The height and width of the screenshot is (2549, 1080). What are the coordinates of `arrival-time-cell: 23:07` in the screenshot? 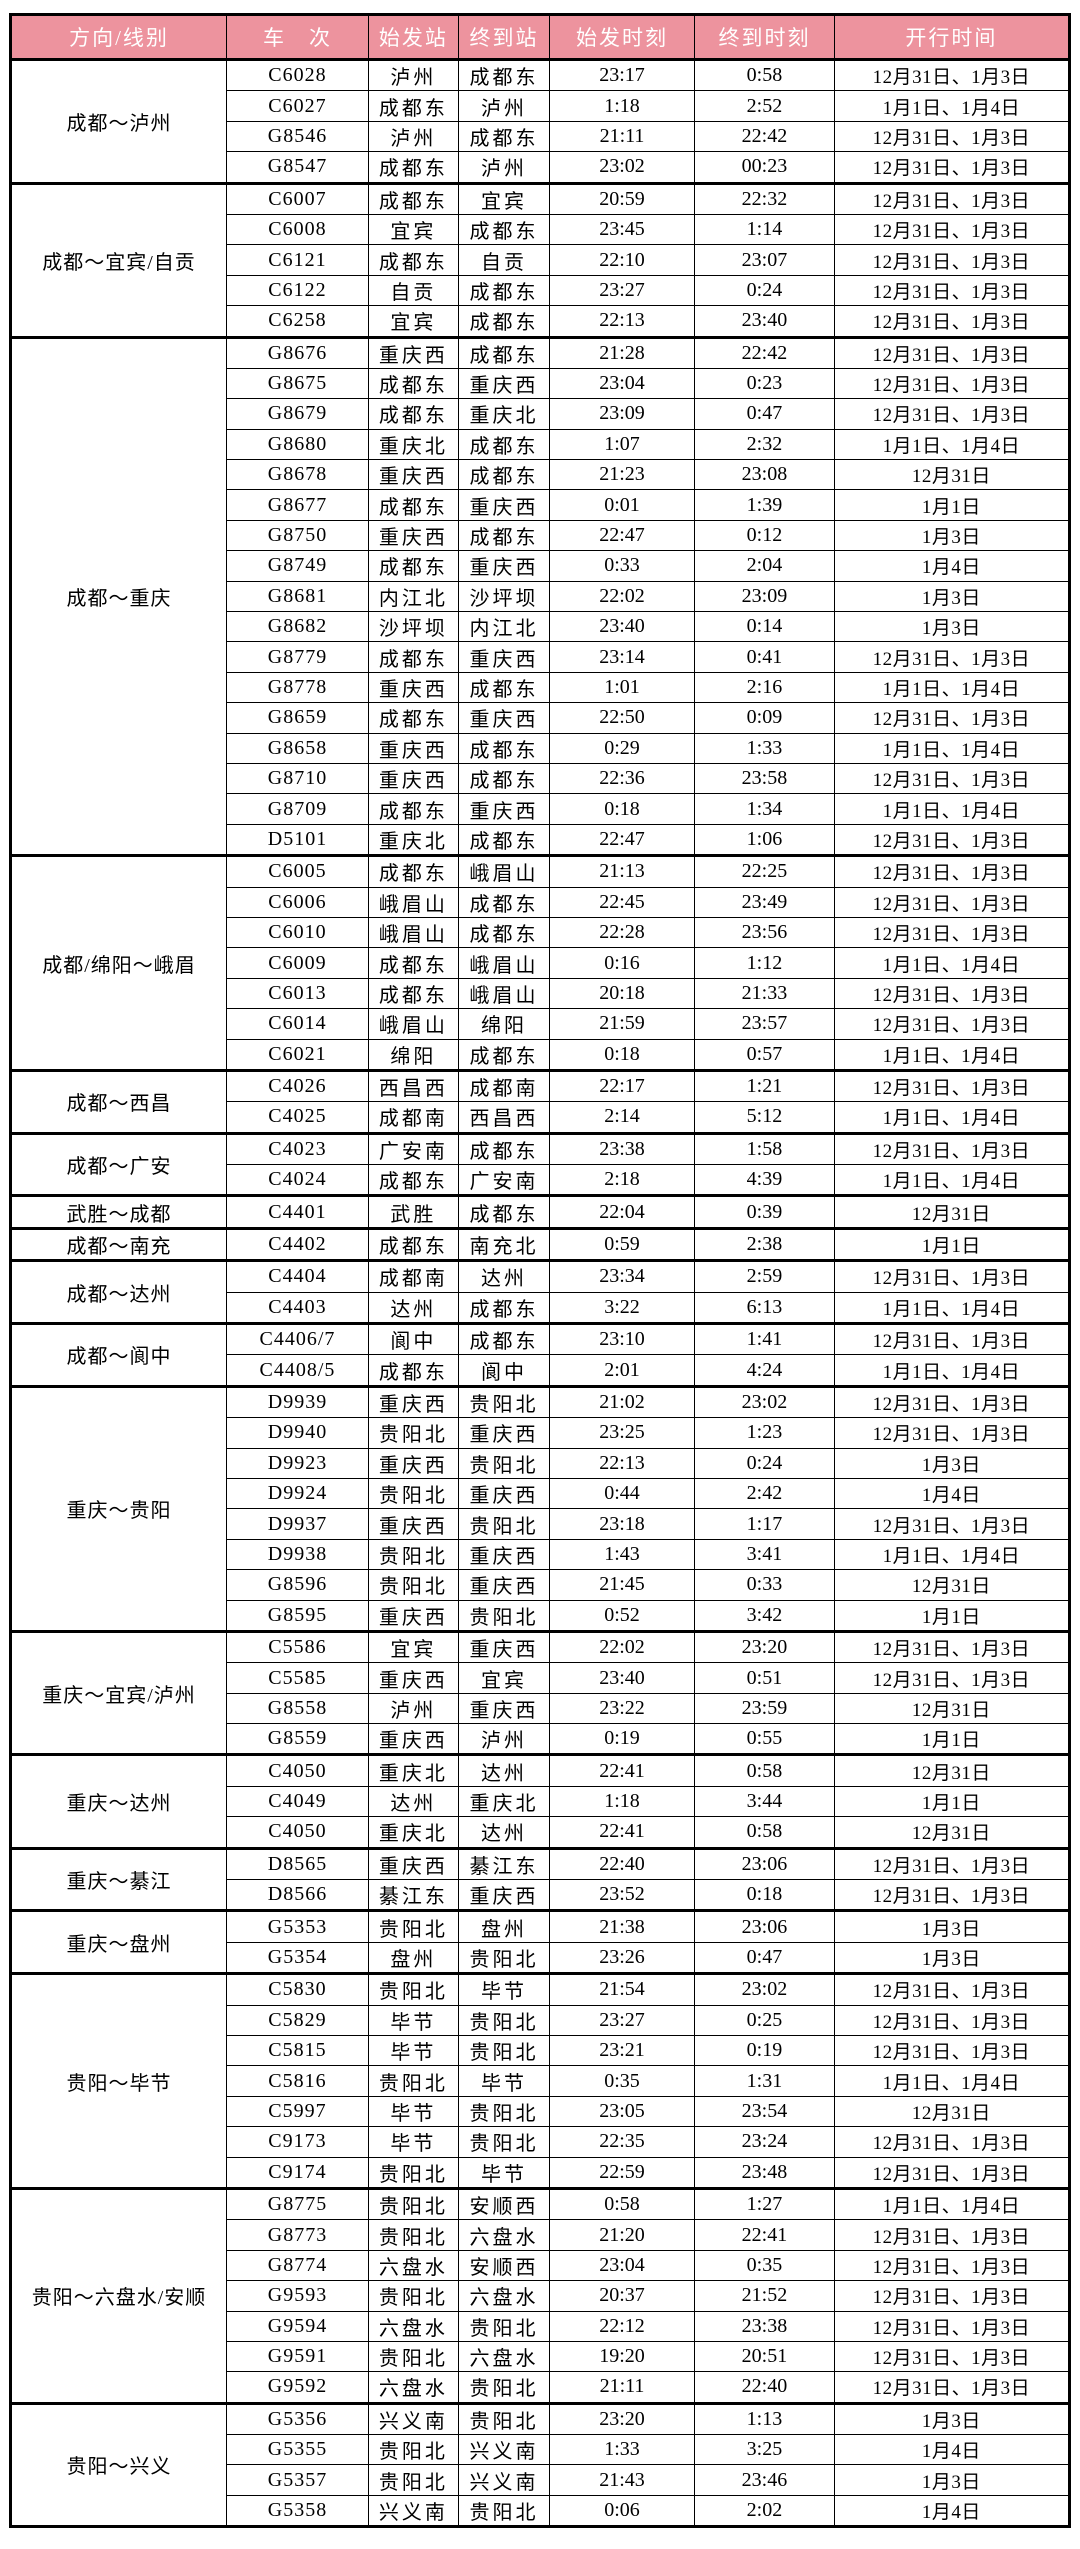 It's located at (764, 260).